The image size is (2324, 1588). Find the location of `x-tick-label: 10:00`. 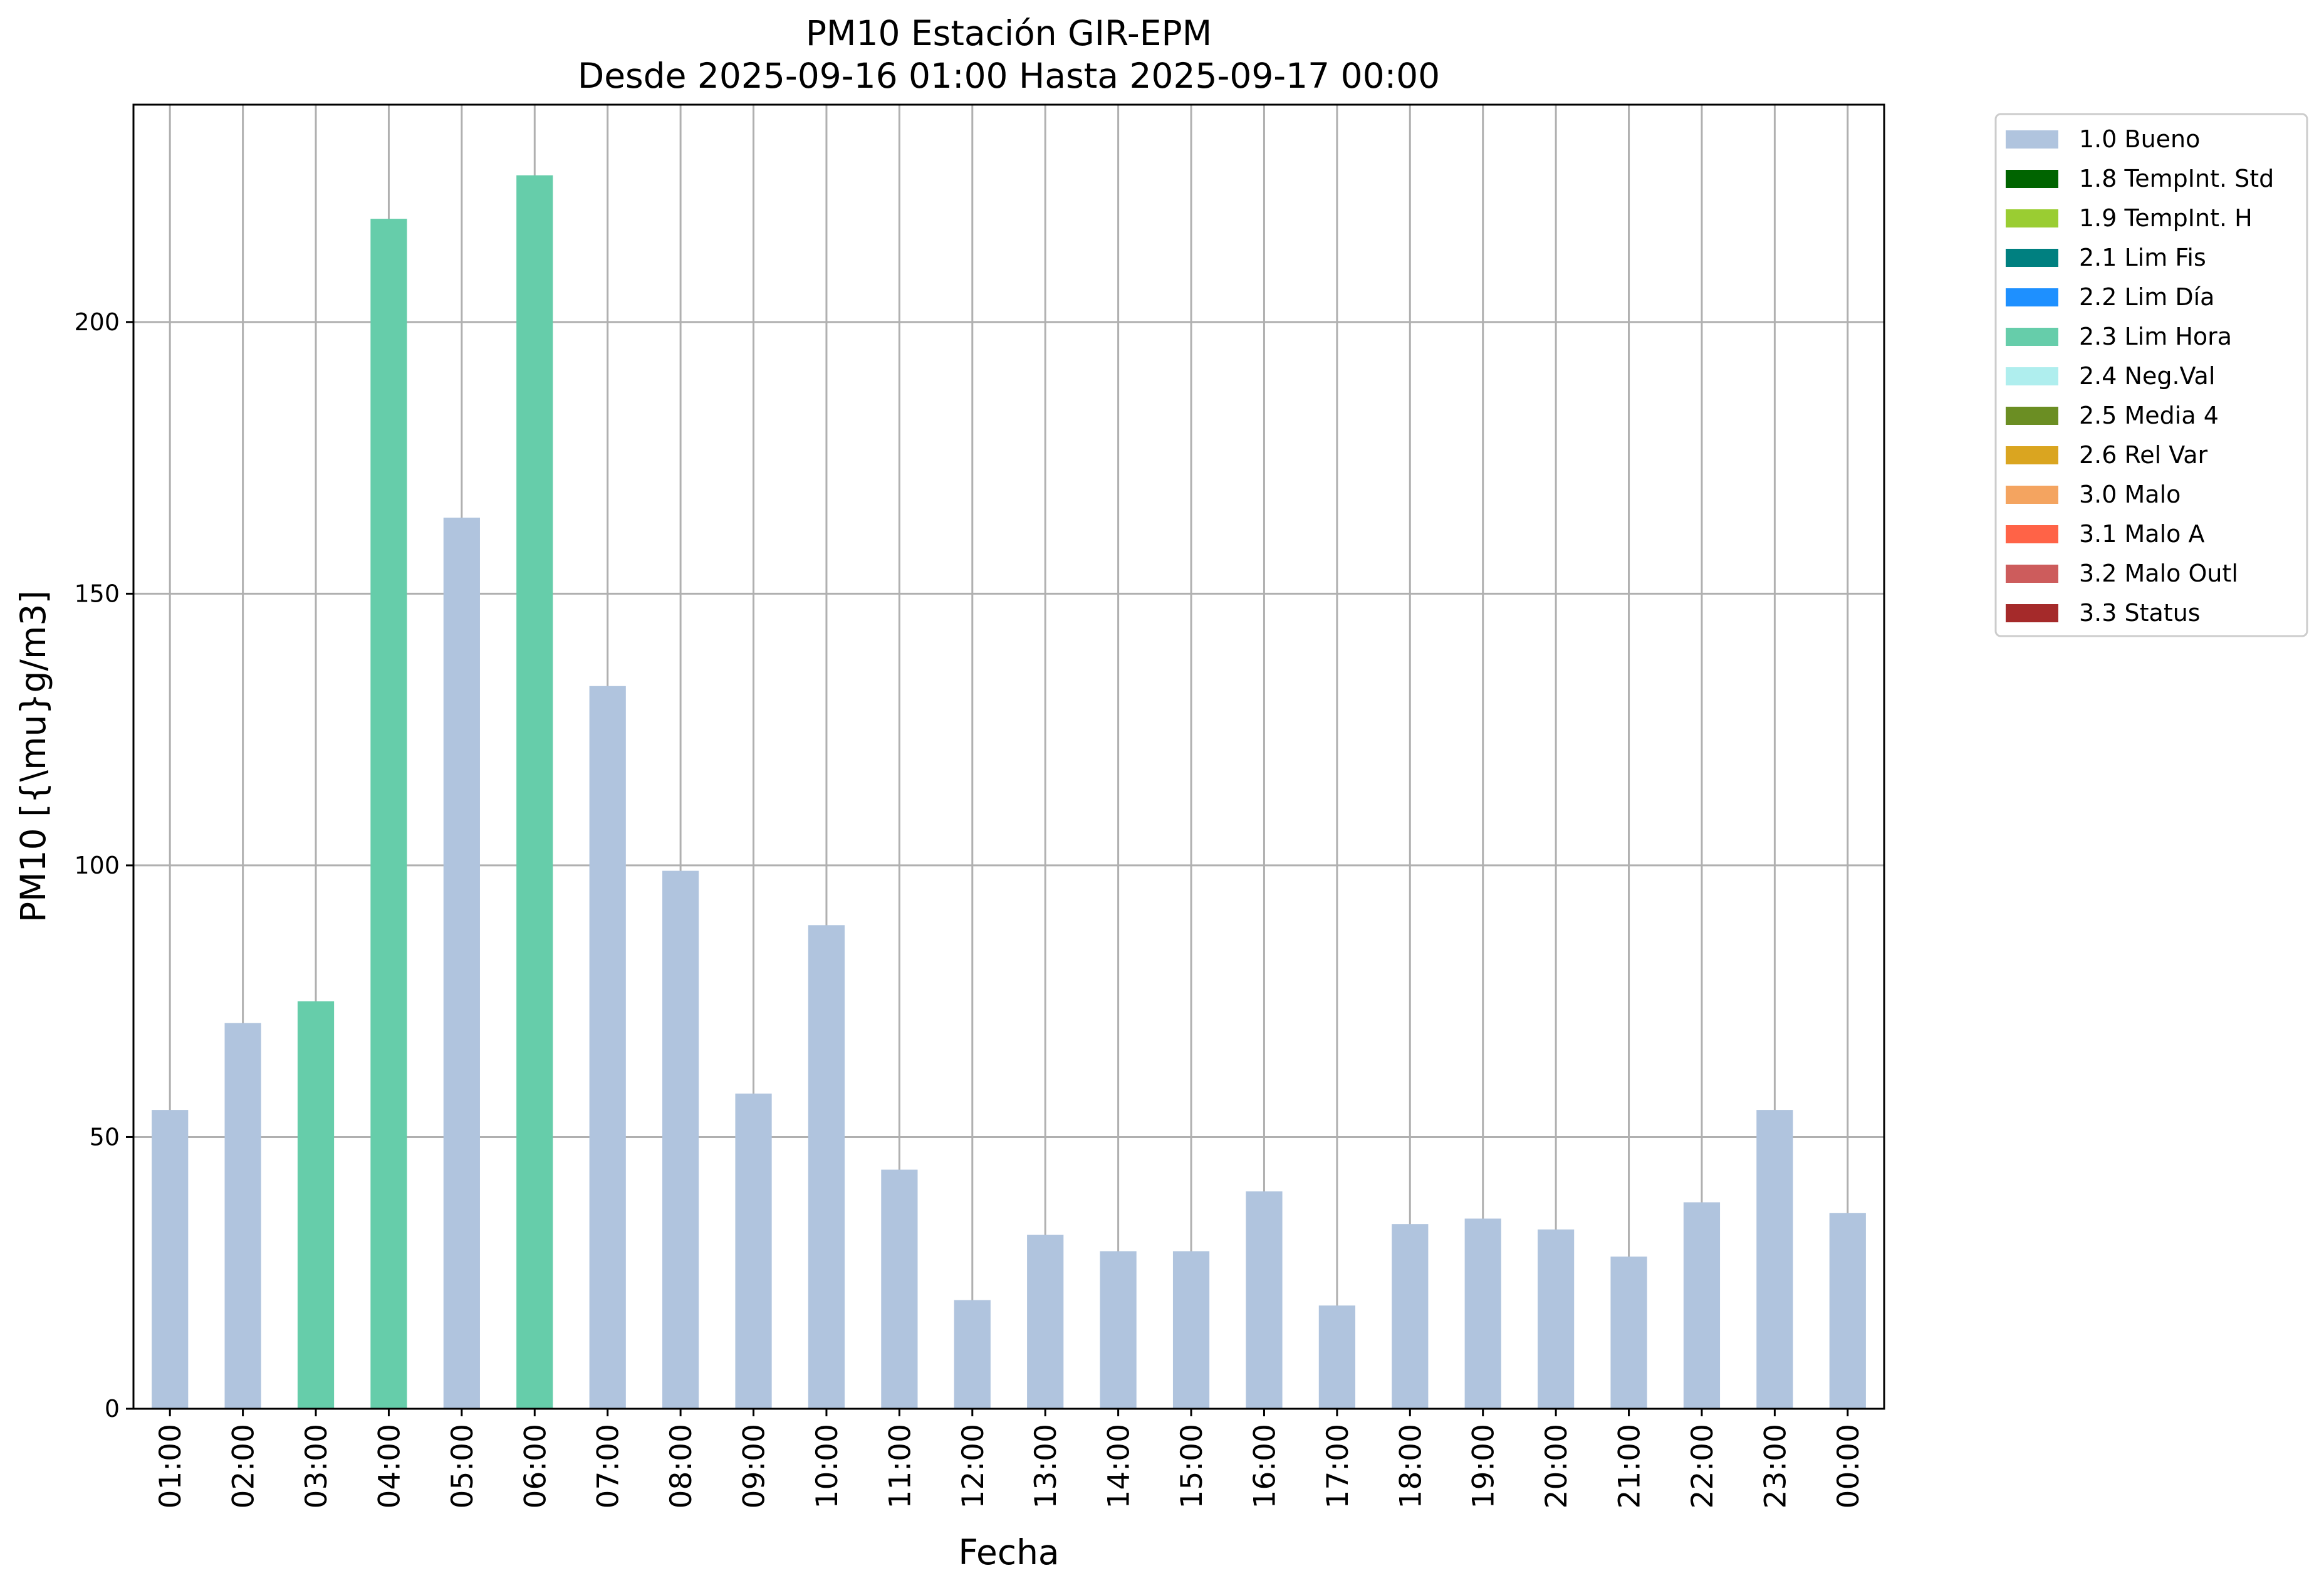

x-tick-label: 10:00 is located at coordinates (827, 1466).